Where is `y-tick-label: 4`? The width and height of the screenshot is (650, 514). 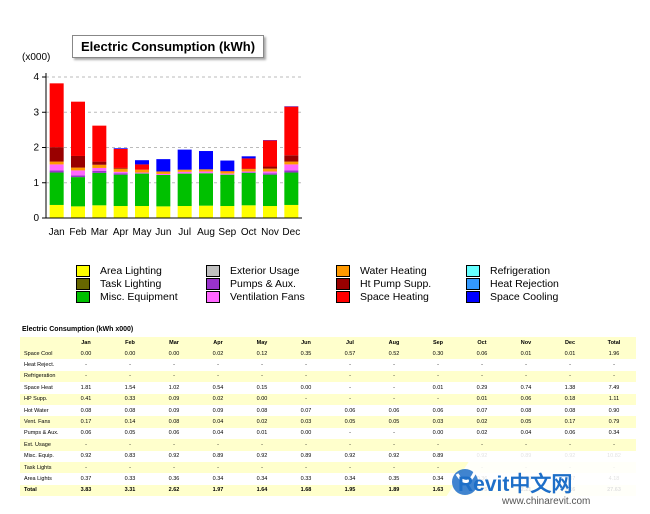
y-tick-label: 4 is located at coordinates (36, 77).